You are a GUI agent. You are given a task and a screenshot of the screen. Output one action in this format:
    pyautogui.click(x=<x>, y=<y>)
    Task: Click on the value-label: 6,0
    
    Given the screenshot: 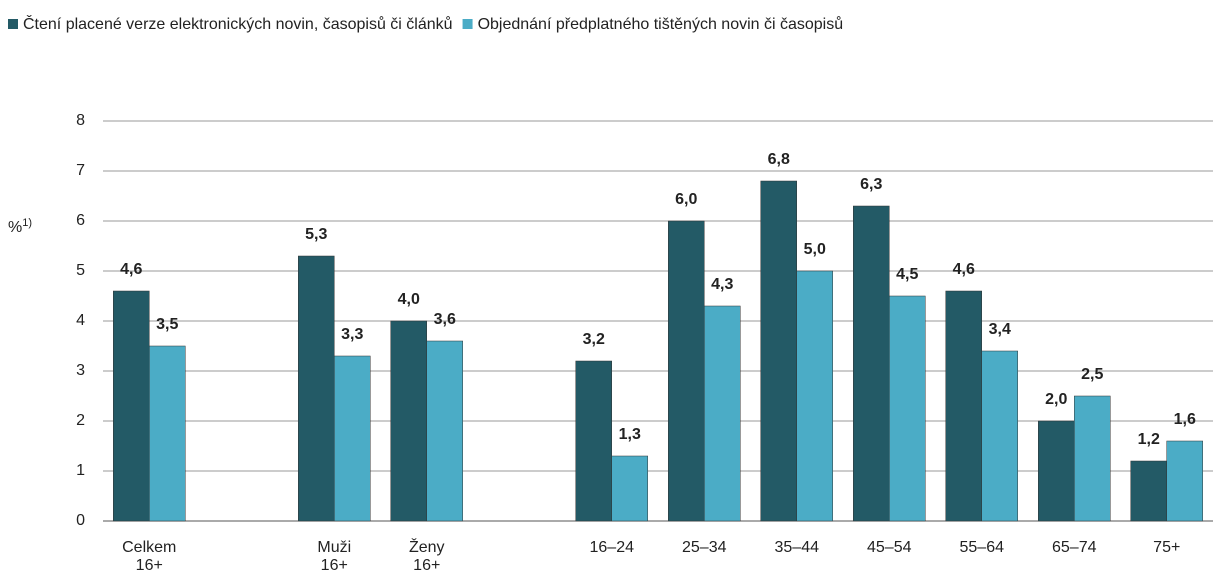 What is the action you would take?
    pyautogui.click(x=686, y=199)
    